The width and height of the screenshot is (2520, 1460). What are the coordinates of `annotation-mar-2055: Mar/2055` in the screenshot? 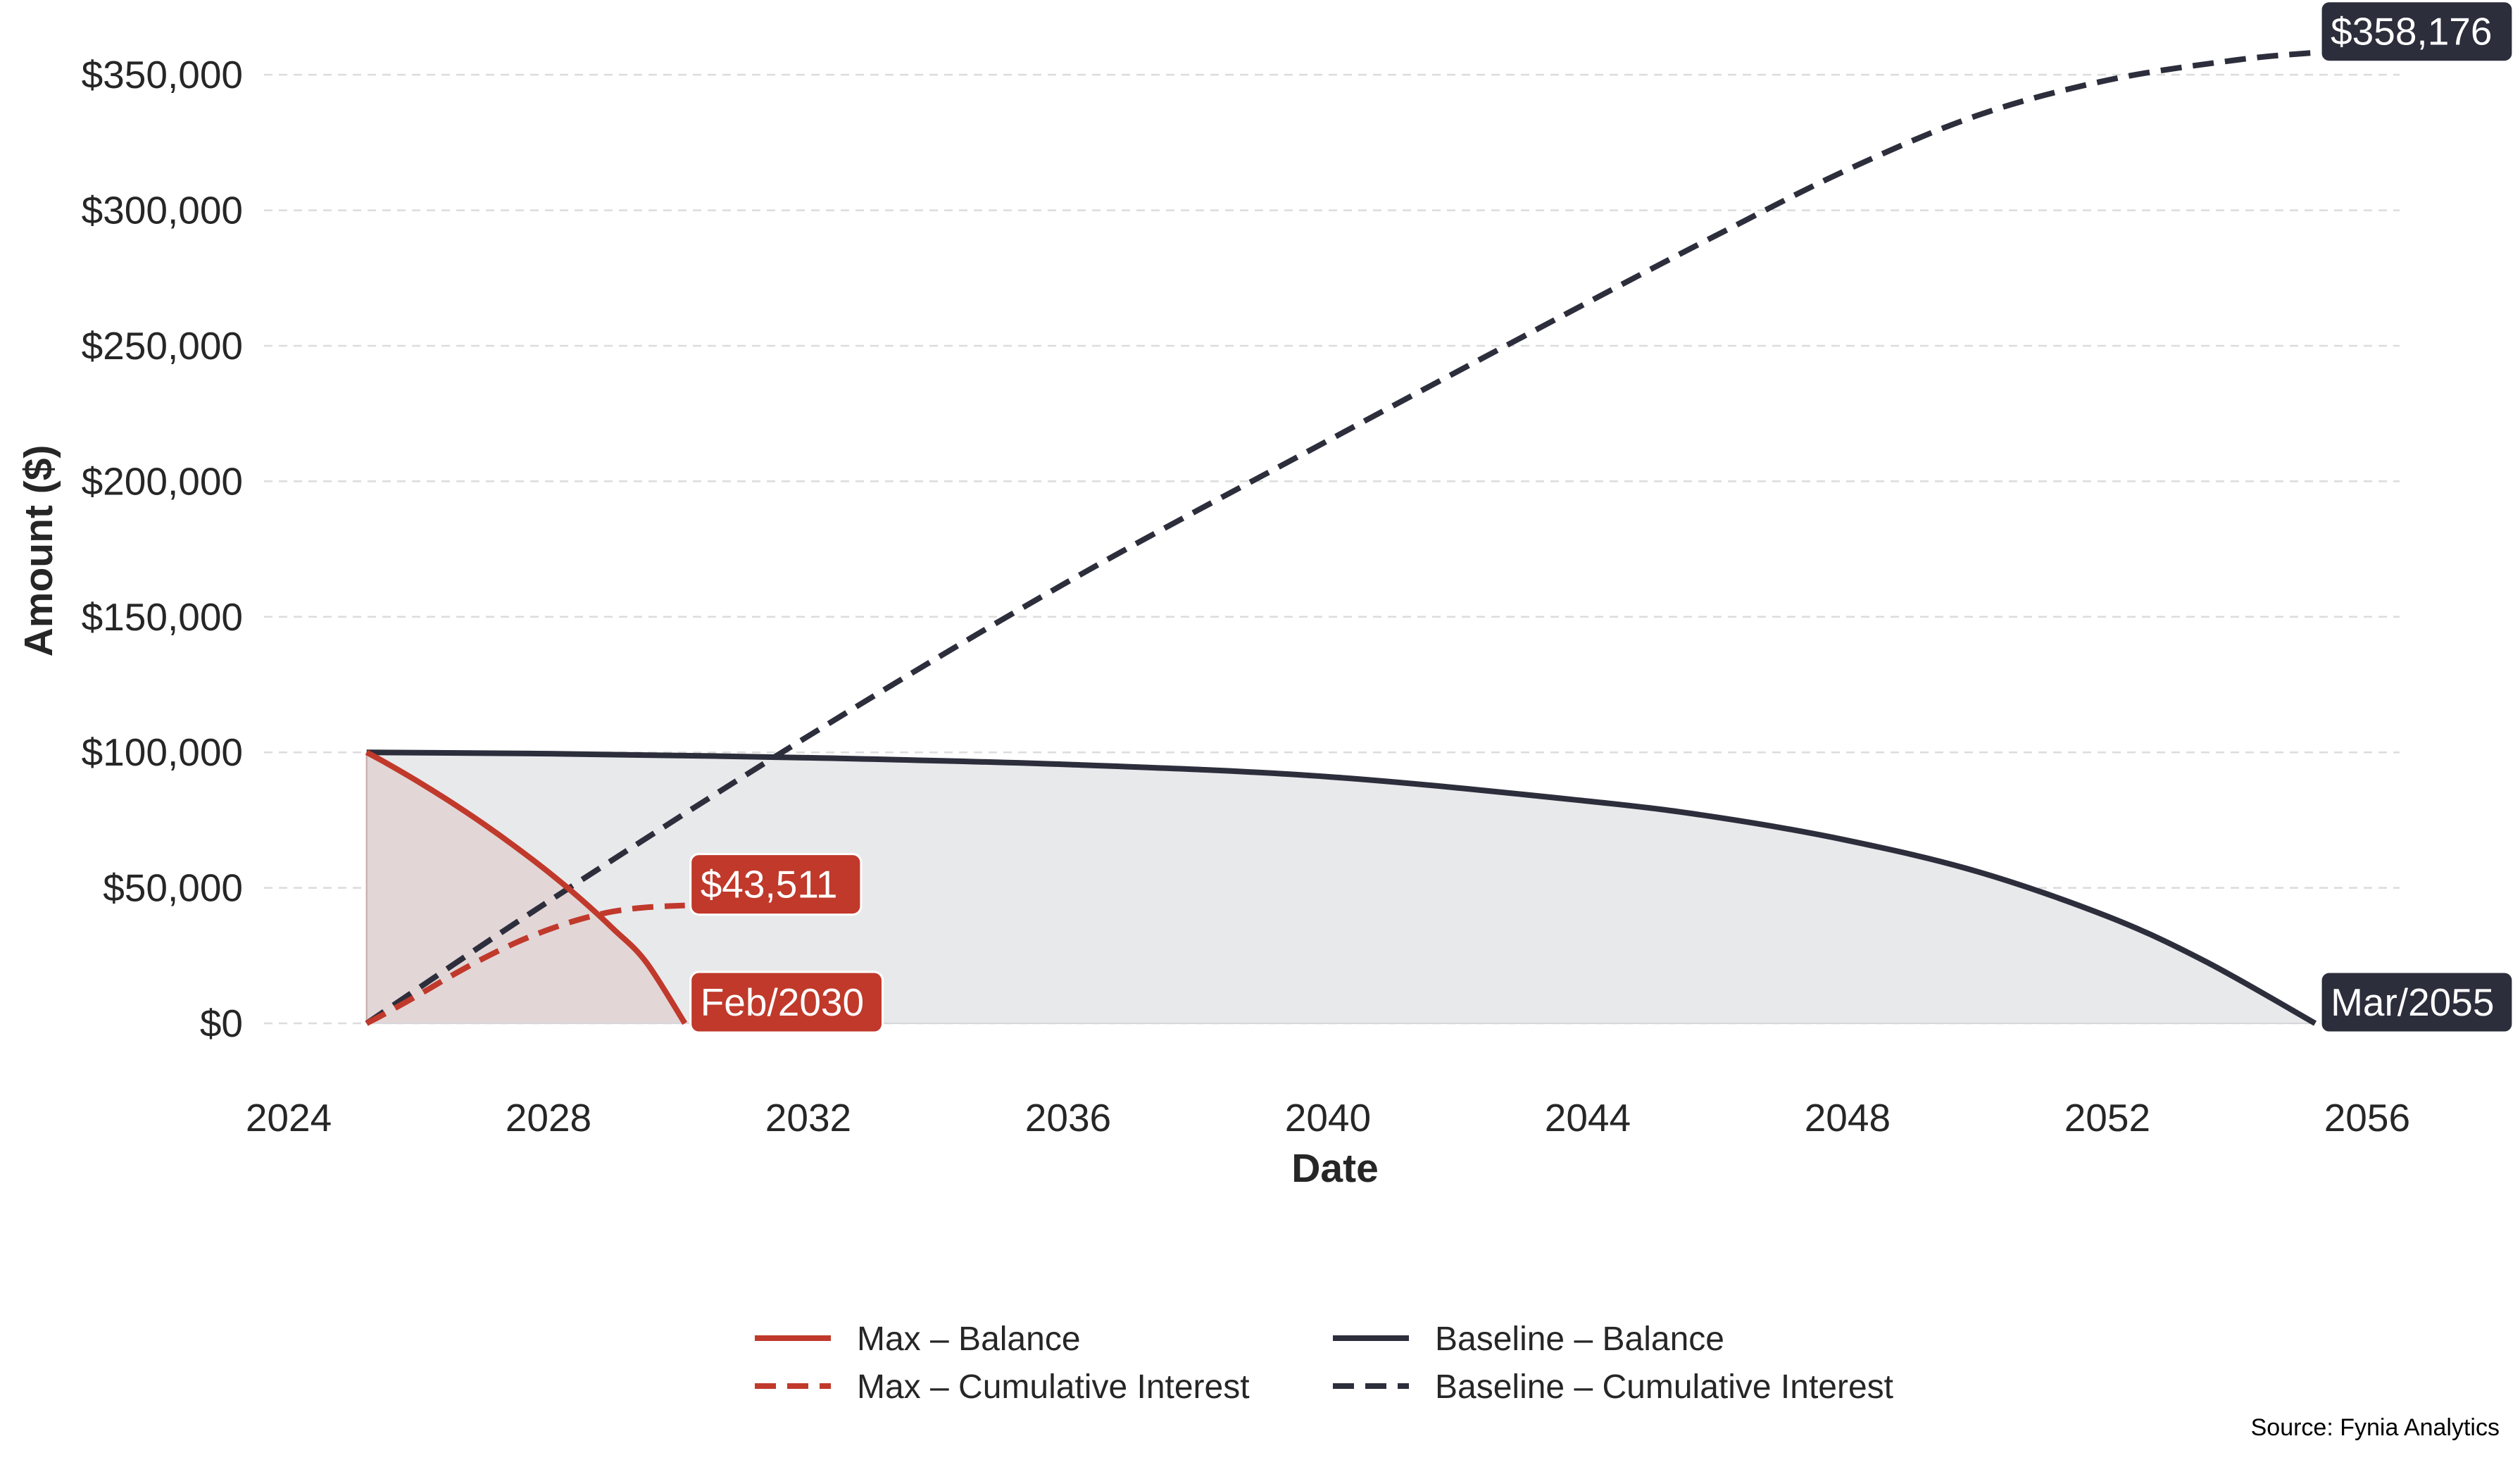 It's located at (2416, 1002).